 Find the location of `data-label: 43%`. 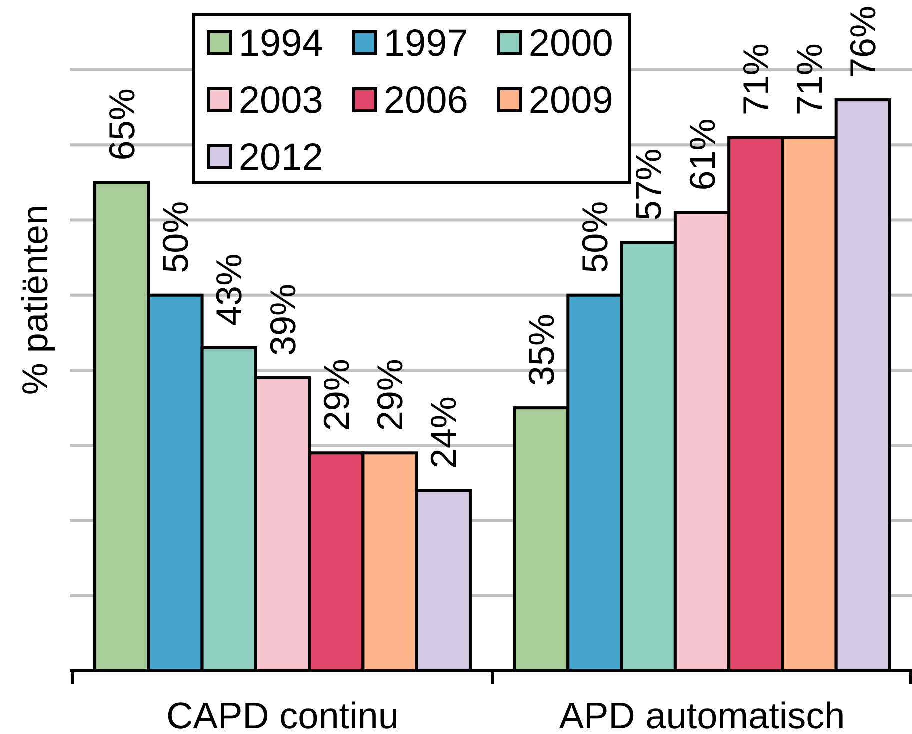

data-label: 43% is located at coordinates (229, 290).